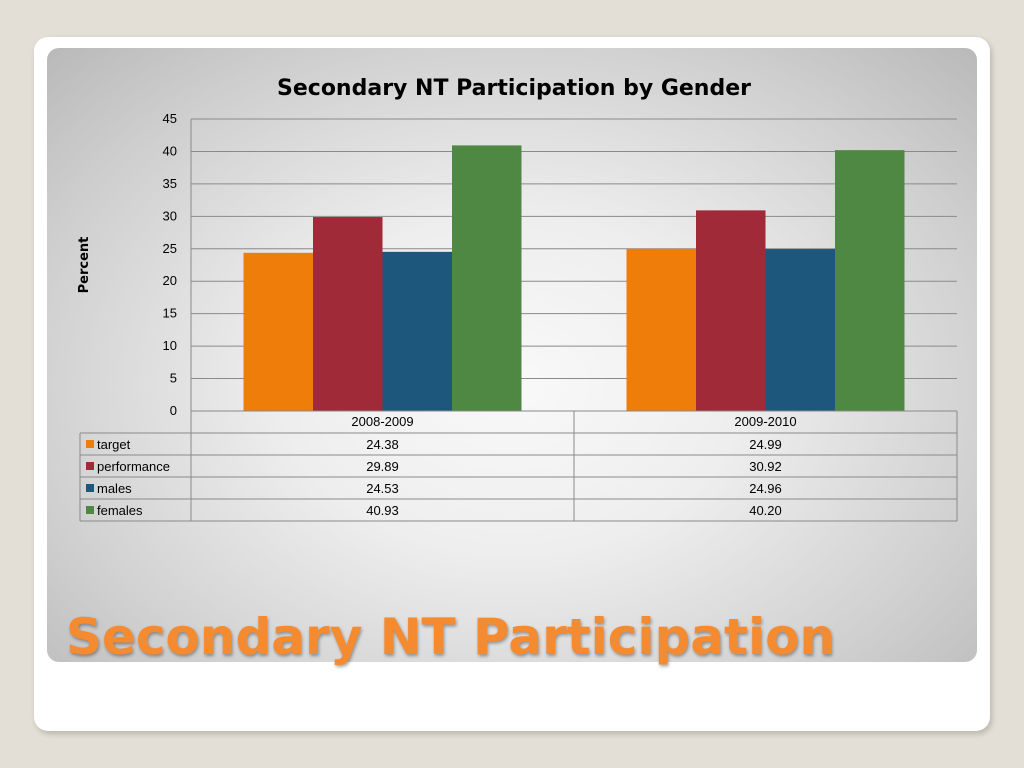  I want to click on bar-males-2009-2010, so click(800, 330).